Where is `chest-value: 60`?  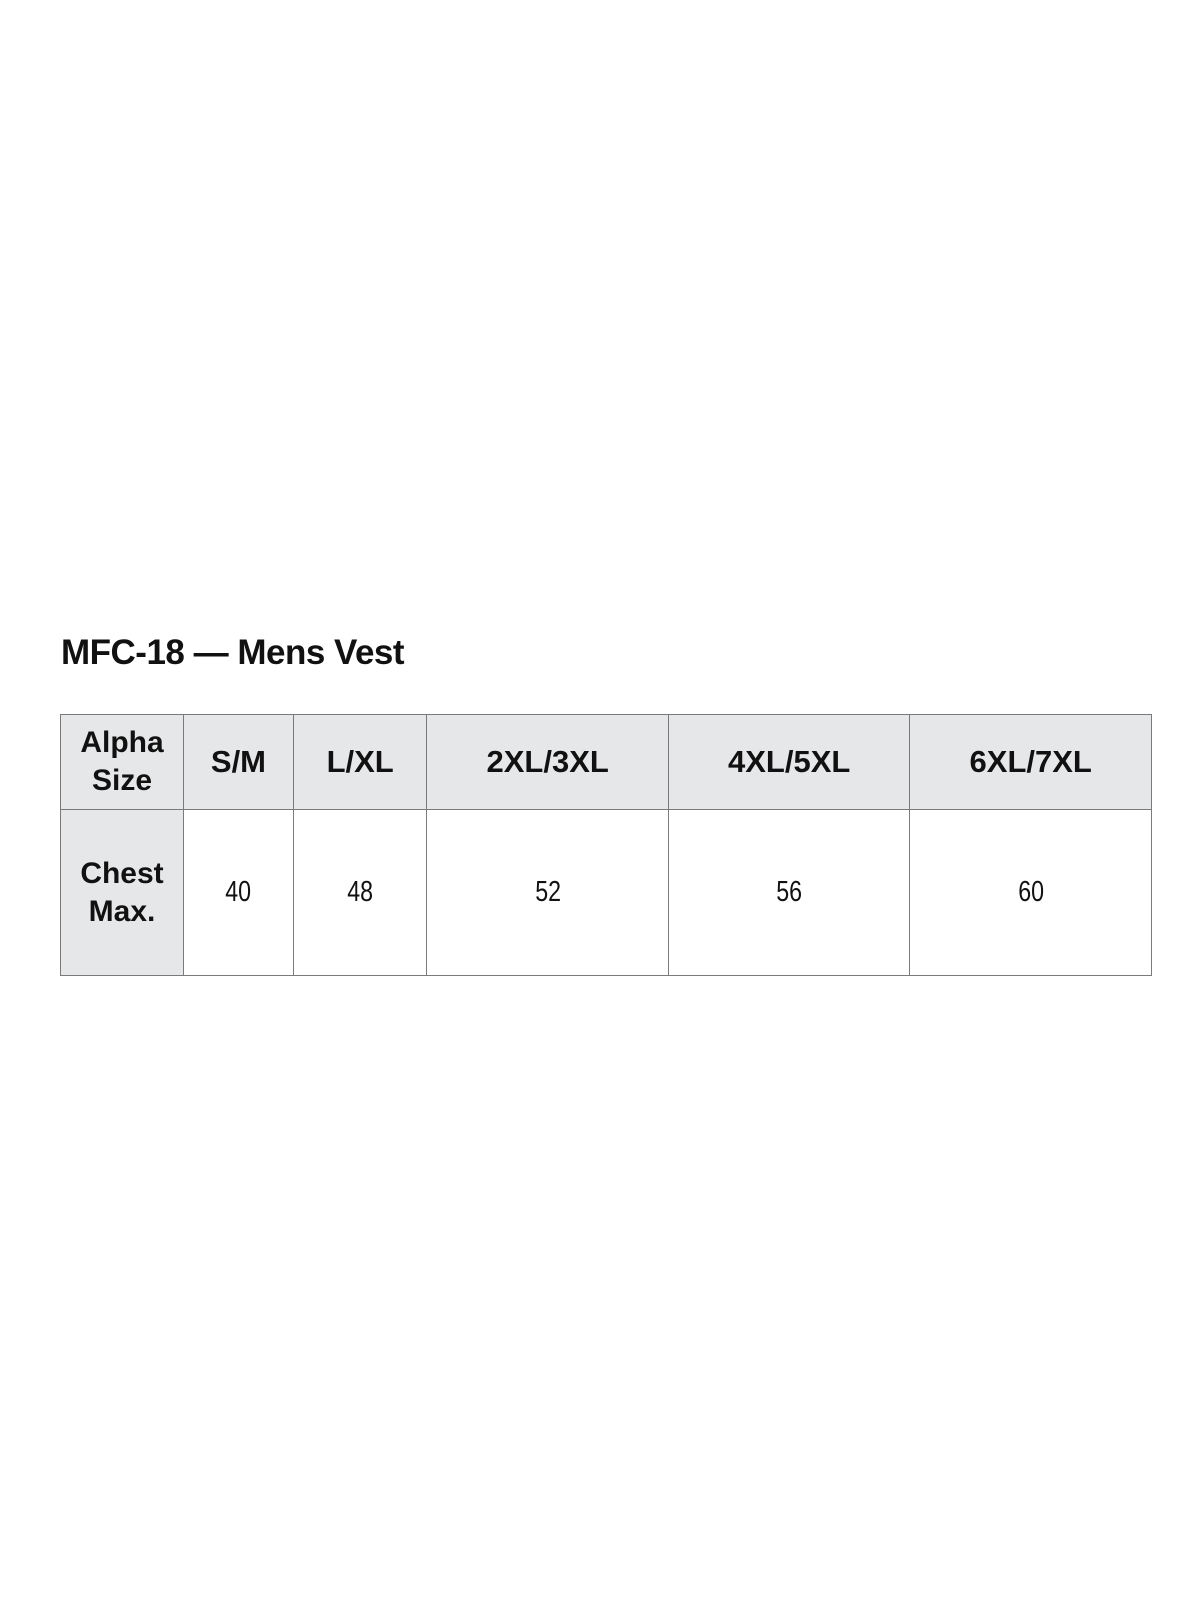 chest-value: 60 is located at coordinates (1030, 892).